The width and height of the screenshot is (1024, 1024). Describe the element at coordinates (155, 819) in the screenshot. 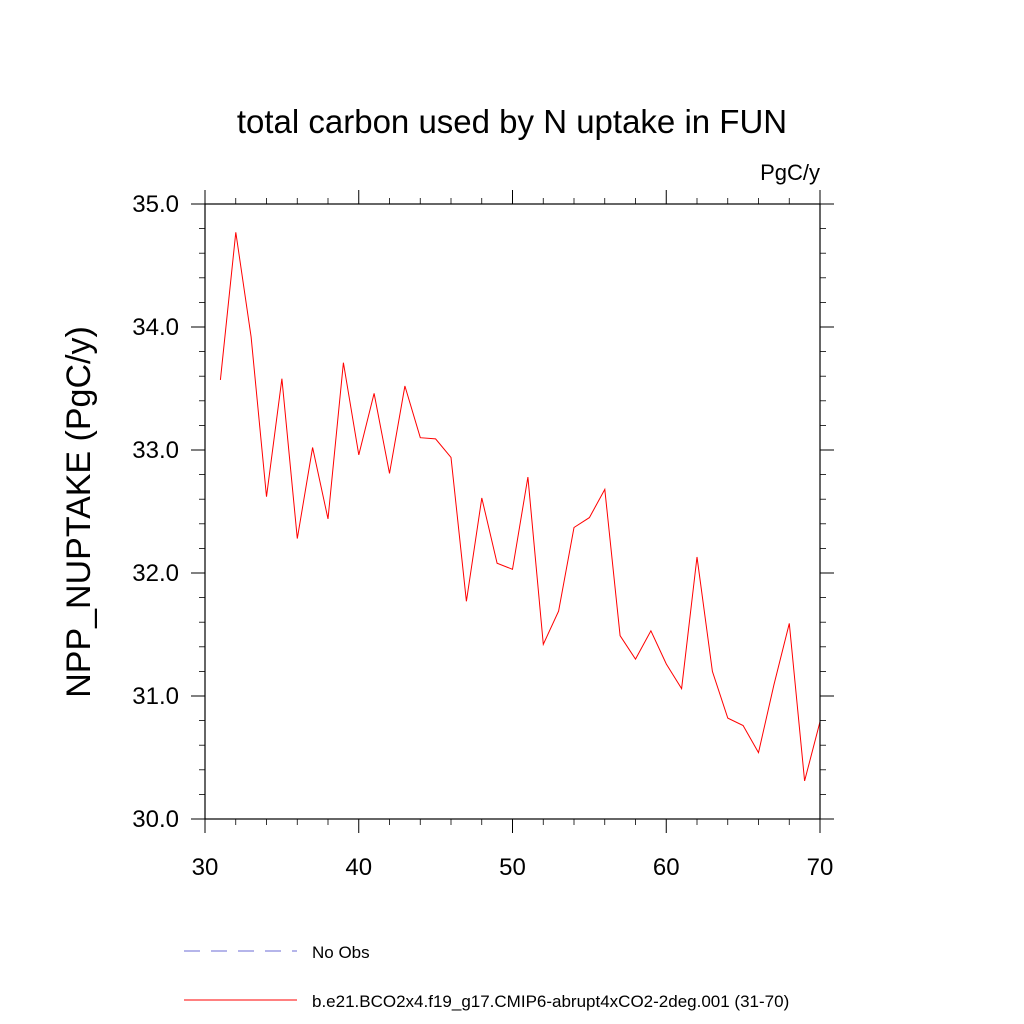

I see `y-tick-label: 30.0` at that location.